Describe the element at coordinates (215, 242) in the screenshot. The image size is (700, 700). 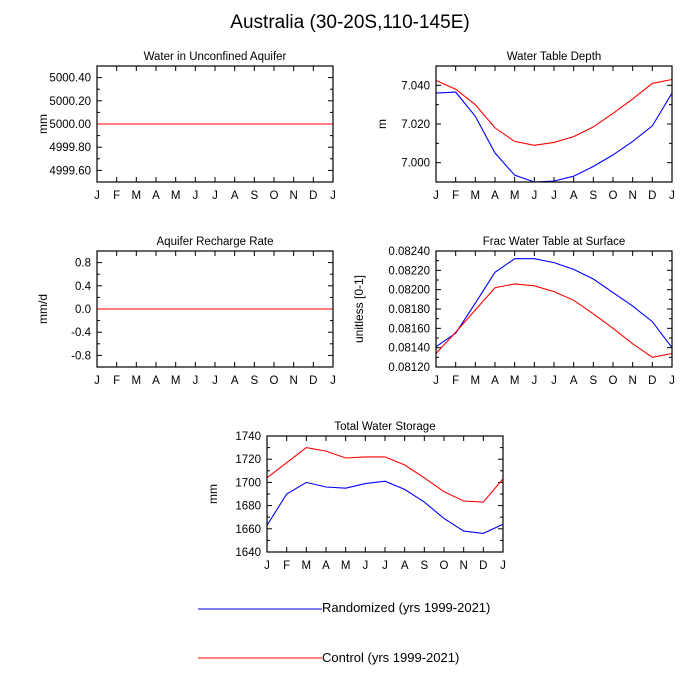
I see `panel-title: Aquifer Recharge Rate` at that location.